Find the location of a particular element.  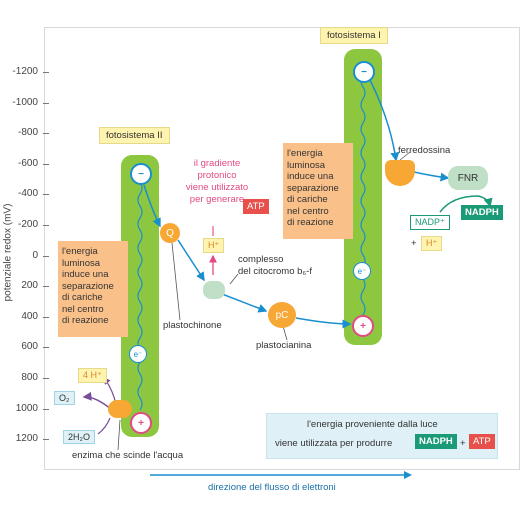

ps1-electron: e⁻ is located at coordinates (362, 271).